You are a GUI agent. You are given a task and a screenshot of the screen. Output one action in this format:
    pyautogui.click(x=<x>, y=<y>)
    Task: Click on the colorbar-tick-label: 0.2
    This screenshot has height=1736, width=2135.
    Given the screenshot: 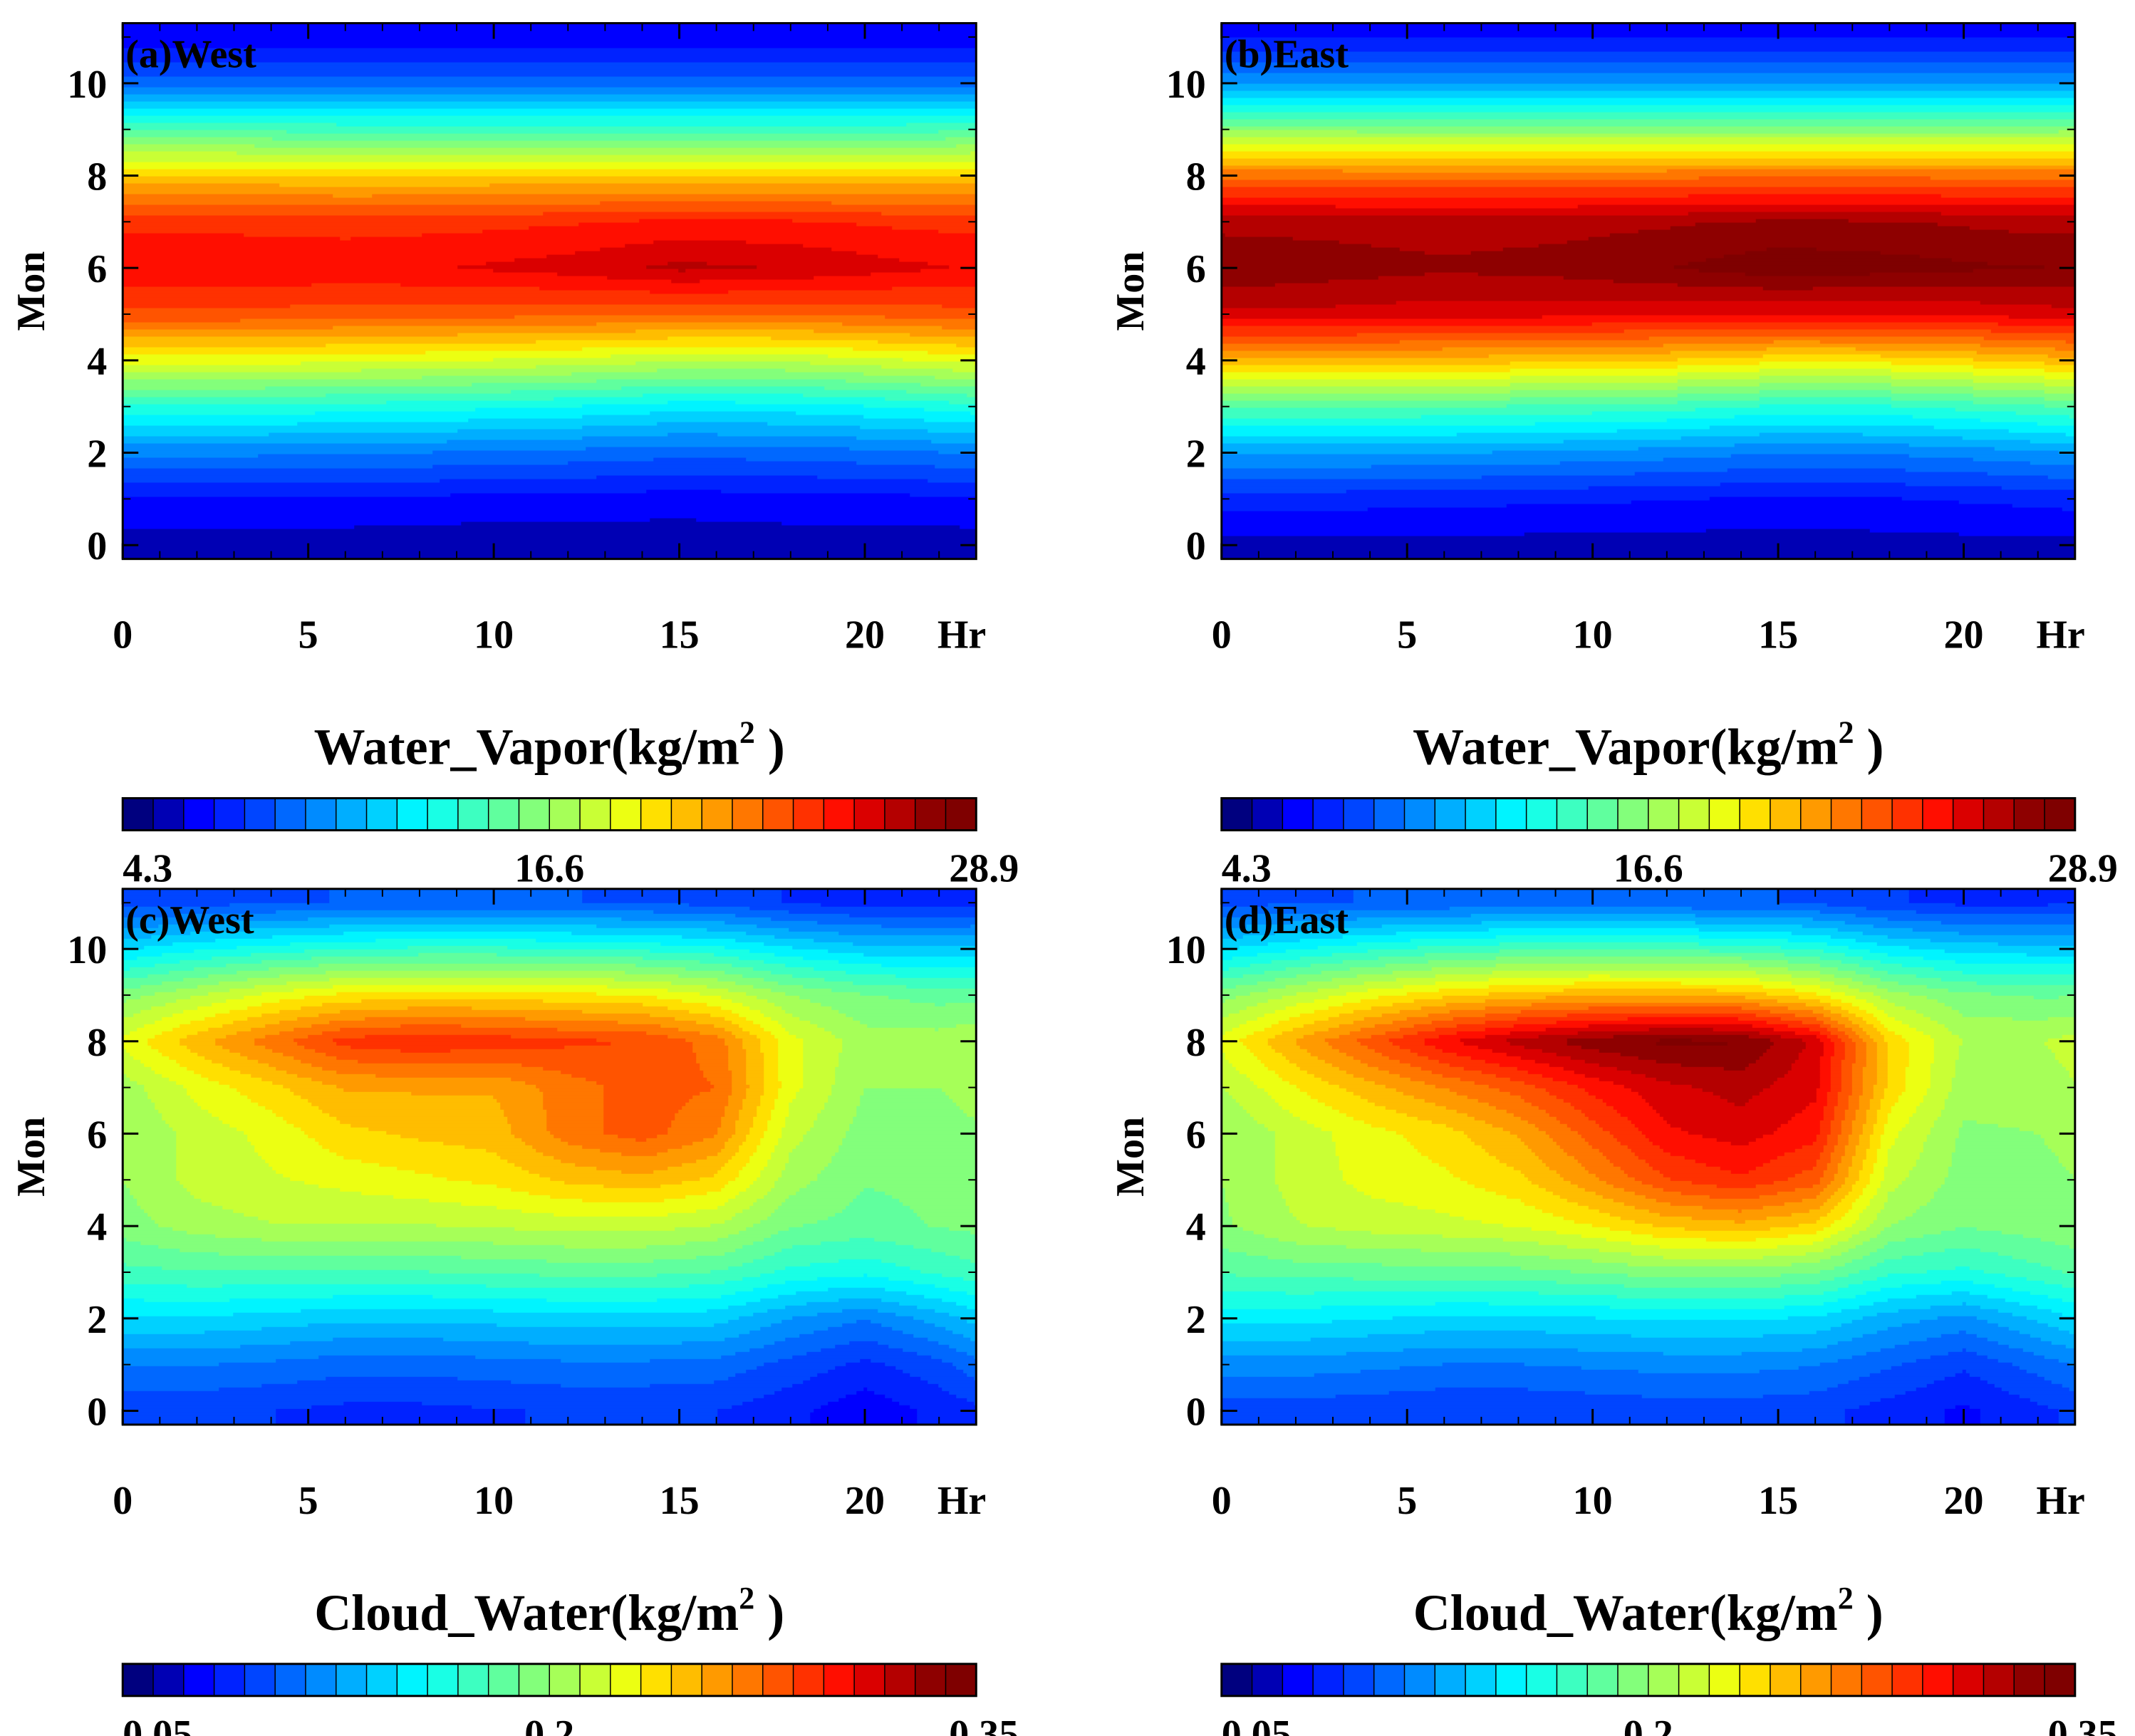 What is the action you would take?
    pyautogui.click(x=1648, y=1724)
    